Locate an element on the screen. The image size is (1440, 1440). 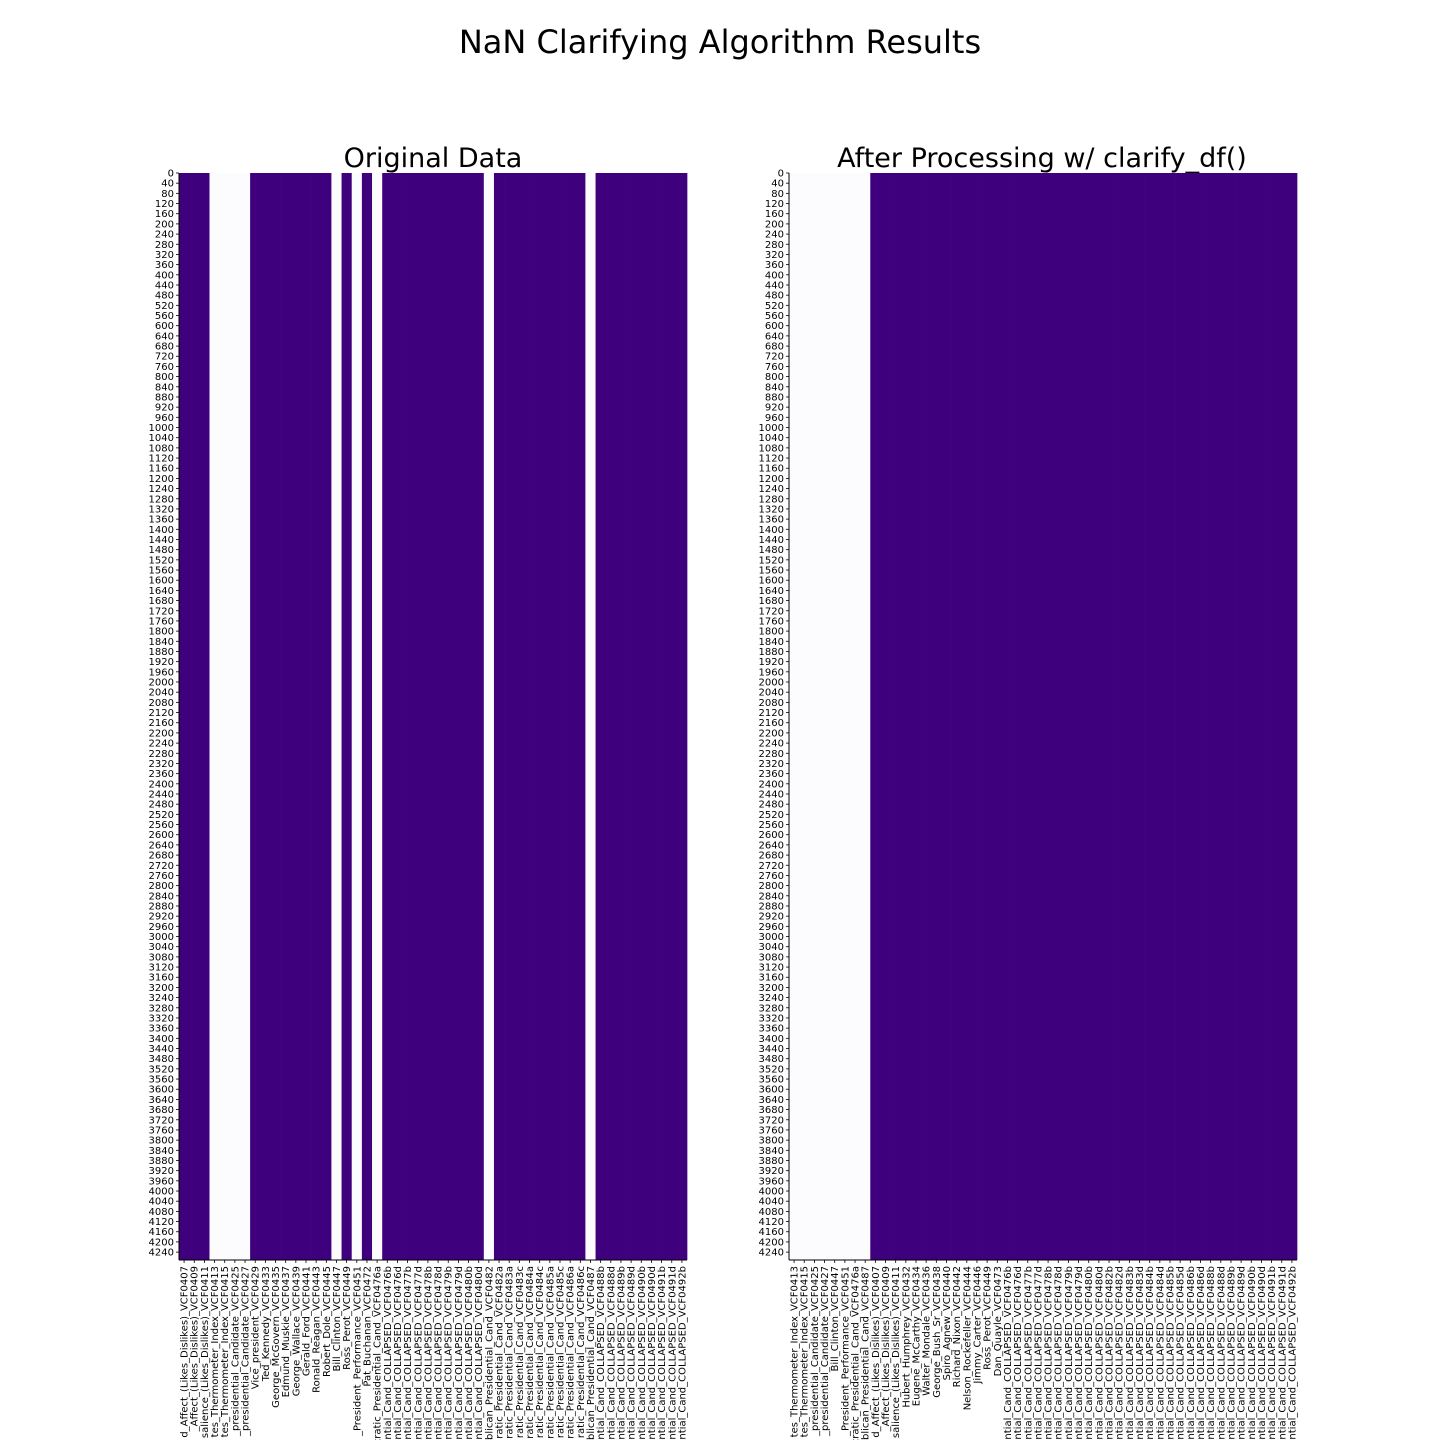
y-tick-label: 2600 is located at coordinates (771, 835).